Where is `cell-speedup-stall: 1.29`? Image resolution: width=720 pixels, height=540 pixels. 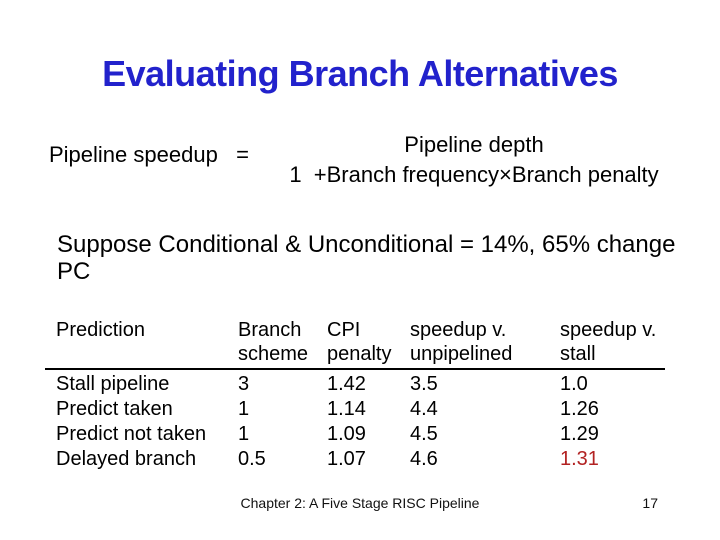 cell-speedup-stall: 1.29 is located at coordinates (579, 434).